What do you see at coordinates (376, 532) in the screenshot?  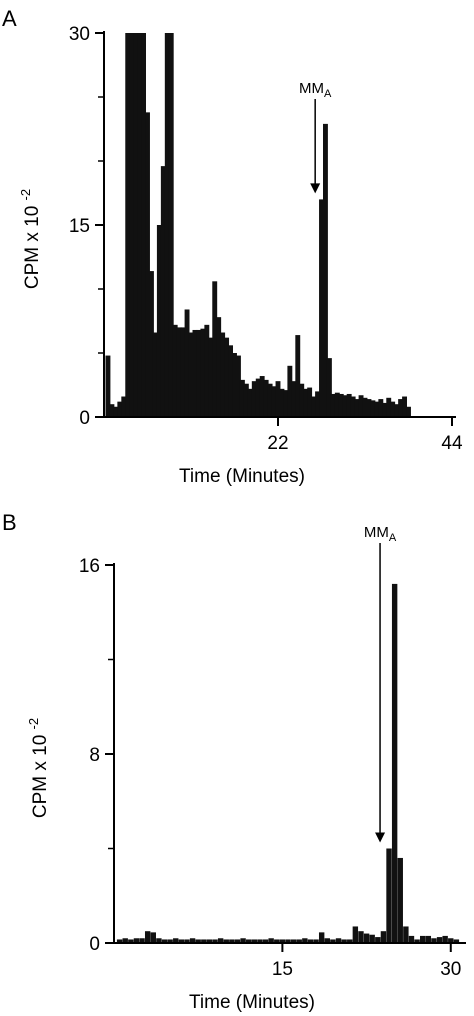 I see `panel-b-annotation-main: MM` at bounding box center [376, 532].